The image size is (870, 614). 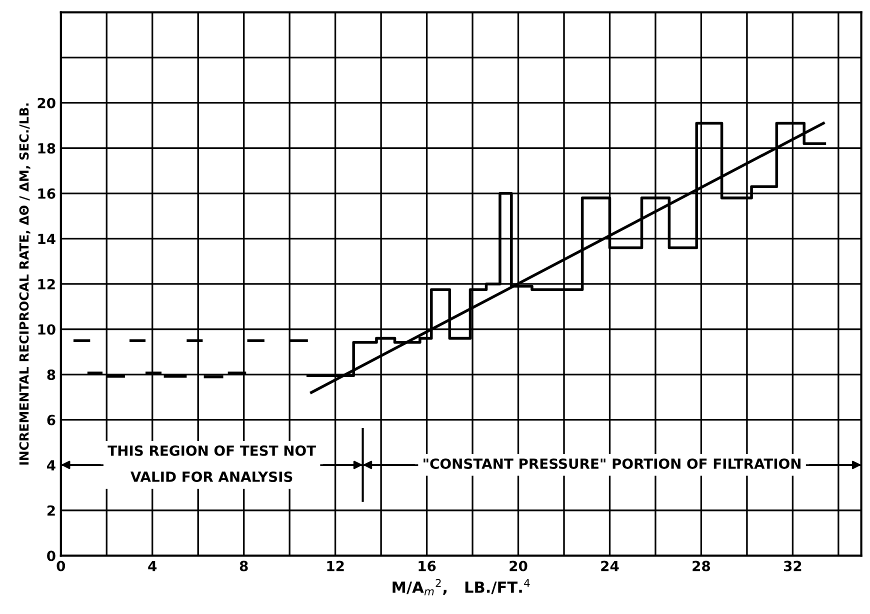 I want to click on x-tick-label: 4, so click(x=152, y=566).